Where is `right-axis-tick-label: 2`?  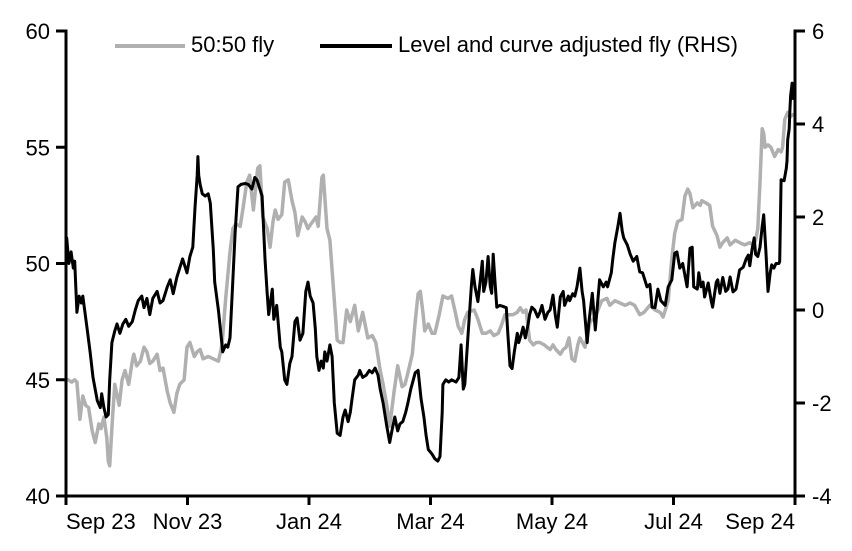
right-axis-tick-label: 2 is located at coordinates (818, 217).